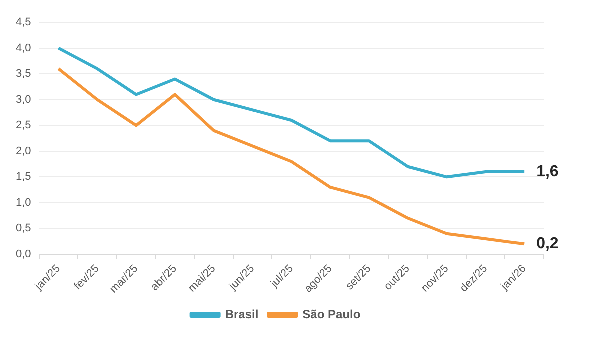 The height and width of the screenshot is (339, 600). What do you see at coordinates (242, 314) in the screenshot?
I see `legend-label: Brasil` at bounding box center [242, 314].